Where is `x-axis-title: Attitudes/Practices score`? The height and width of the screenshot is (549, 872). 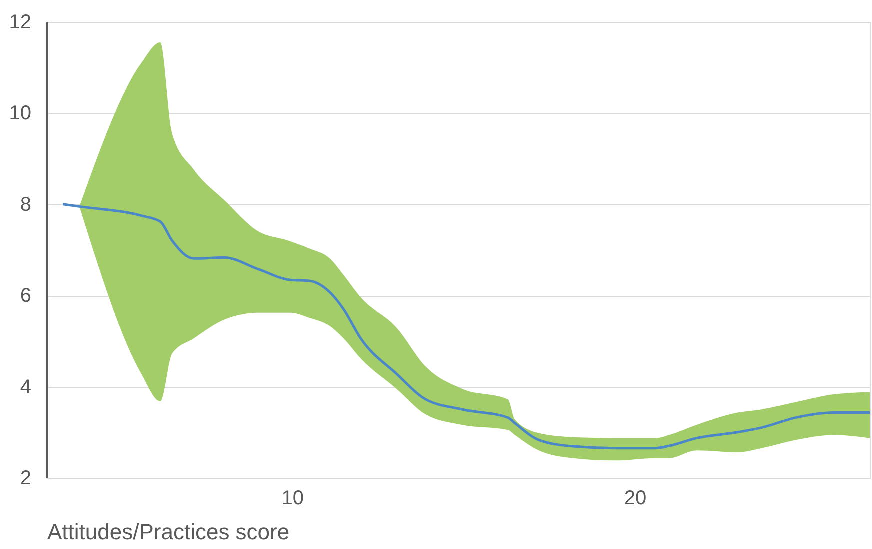
x-axis-title: Attitudes/Practices score is located at coordinates (169, 532).